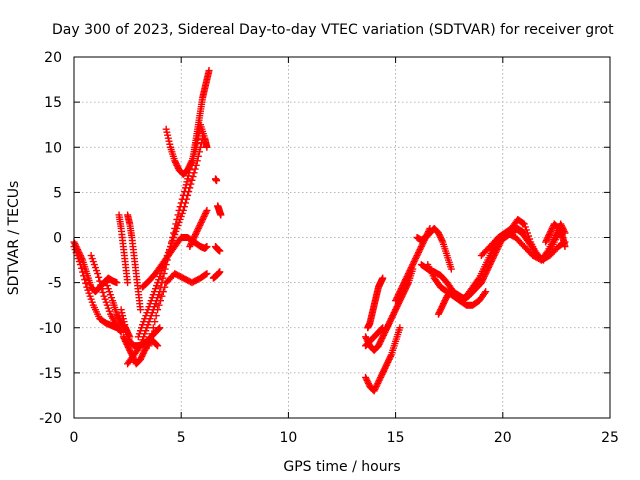 This screenshot has height=480, width=640. Describe the element at coordinates (288, 438) in the screenshot. I see `x-tick-label: 10` at that location.